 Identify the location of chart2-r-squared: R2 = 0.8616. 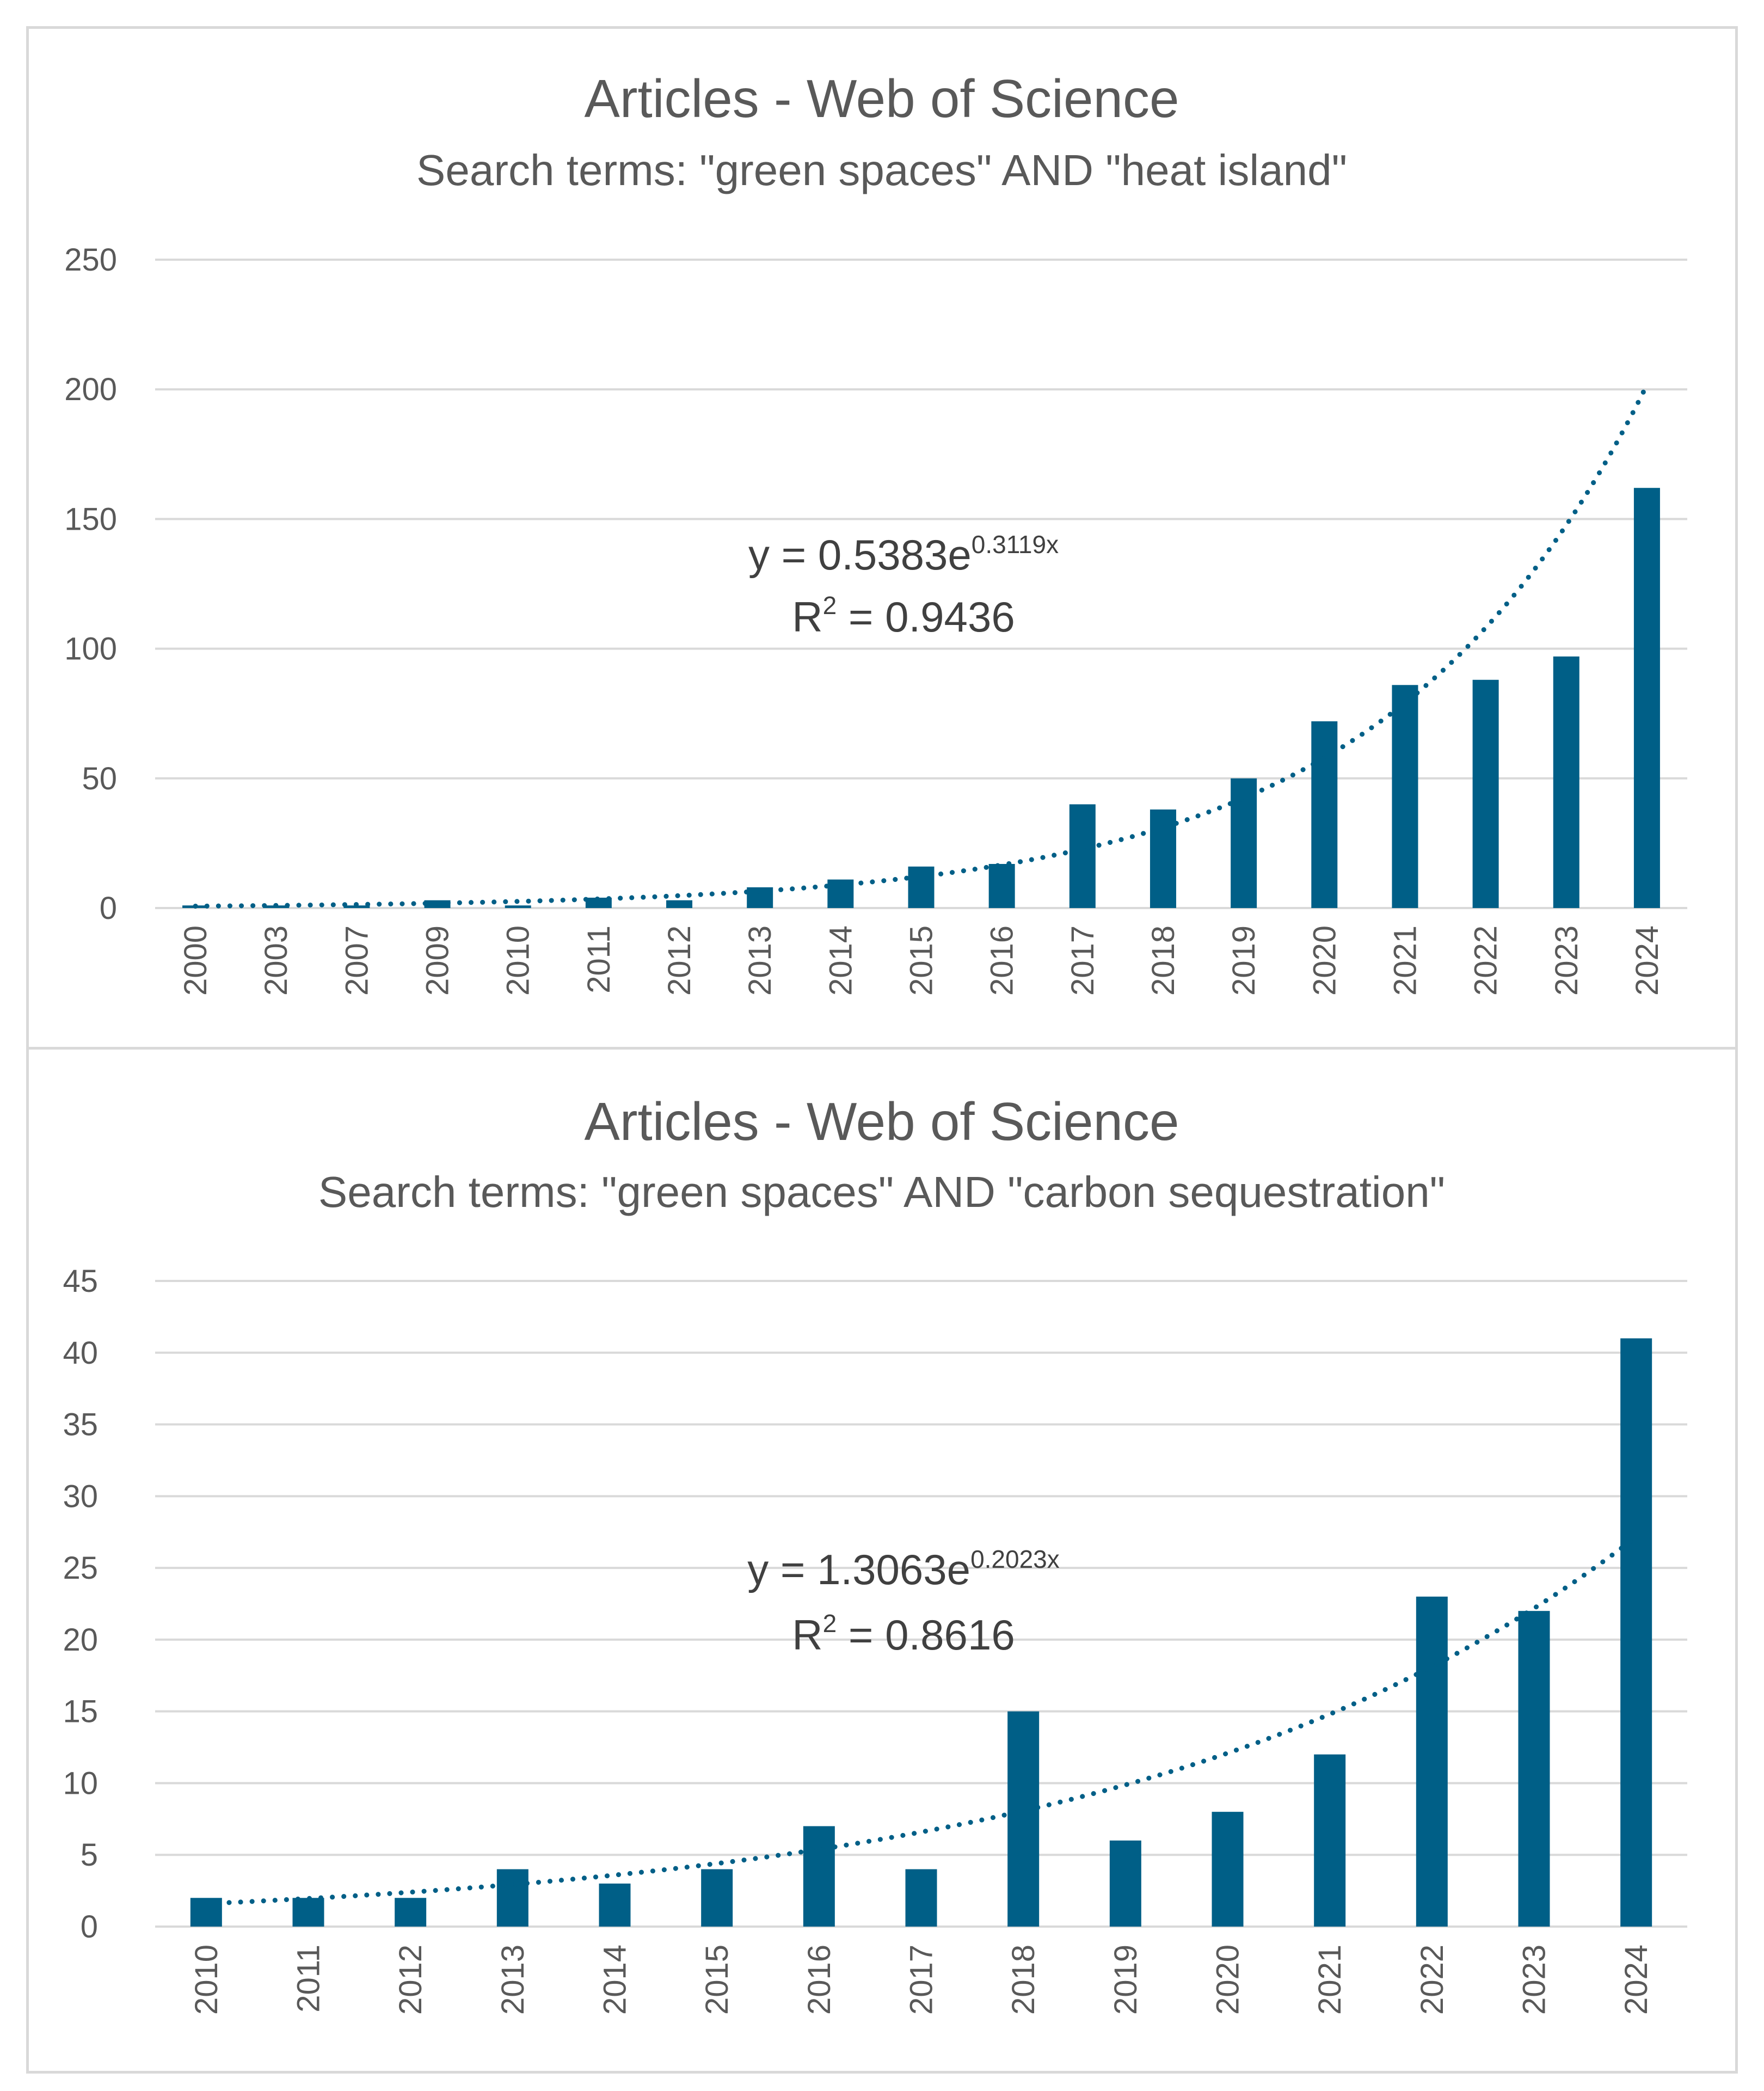
(903, 1634).